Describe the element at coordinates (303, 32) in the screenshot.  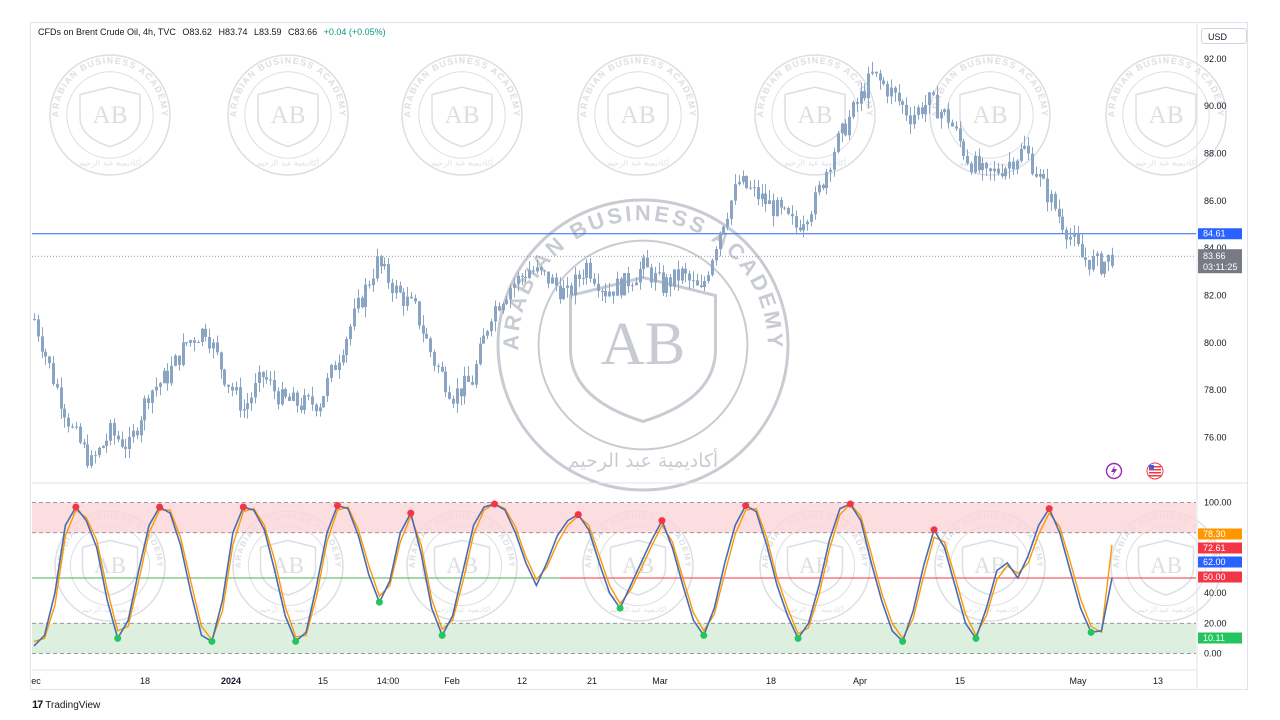
I see `close-value: C83.66` at that location.